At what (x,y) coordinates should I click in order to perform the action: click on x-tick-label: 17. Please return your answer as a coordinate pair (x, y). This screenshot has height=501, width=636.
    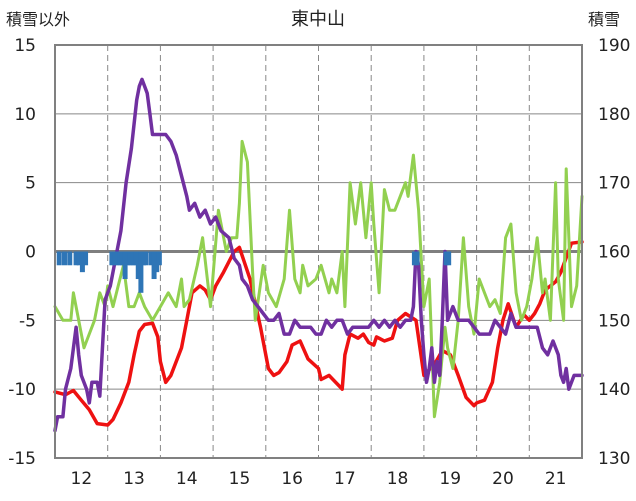
    Looking at the image, I should click on (345, 479).